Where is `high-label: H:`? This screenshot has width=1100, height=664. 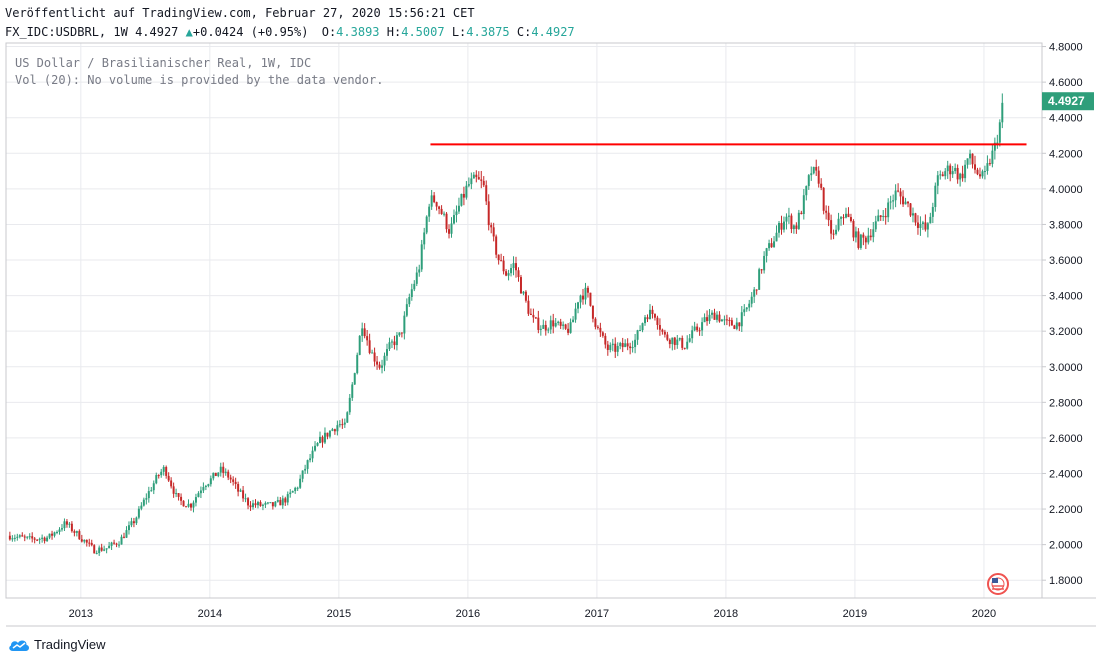
high-label: H: is located at coordinates (394, 32).